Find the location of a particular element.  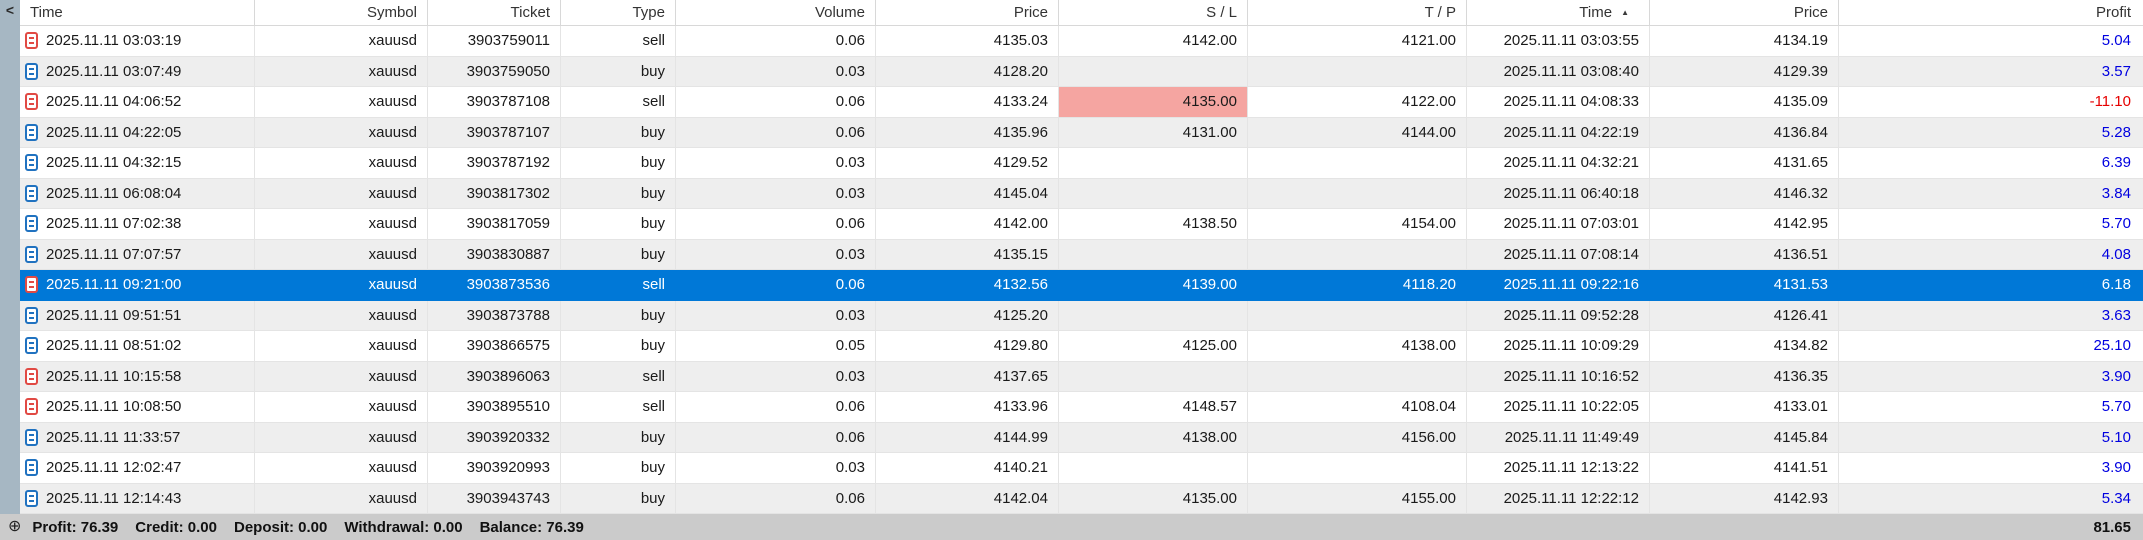

cell-stop-loss: 4135.00 is located at coordinates (1153, 102).